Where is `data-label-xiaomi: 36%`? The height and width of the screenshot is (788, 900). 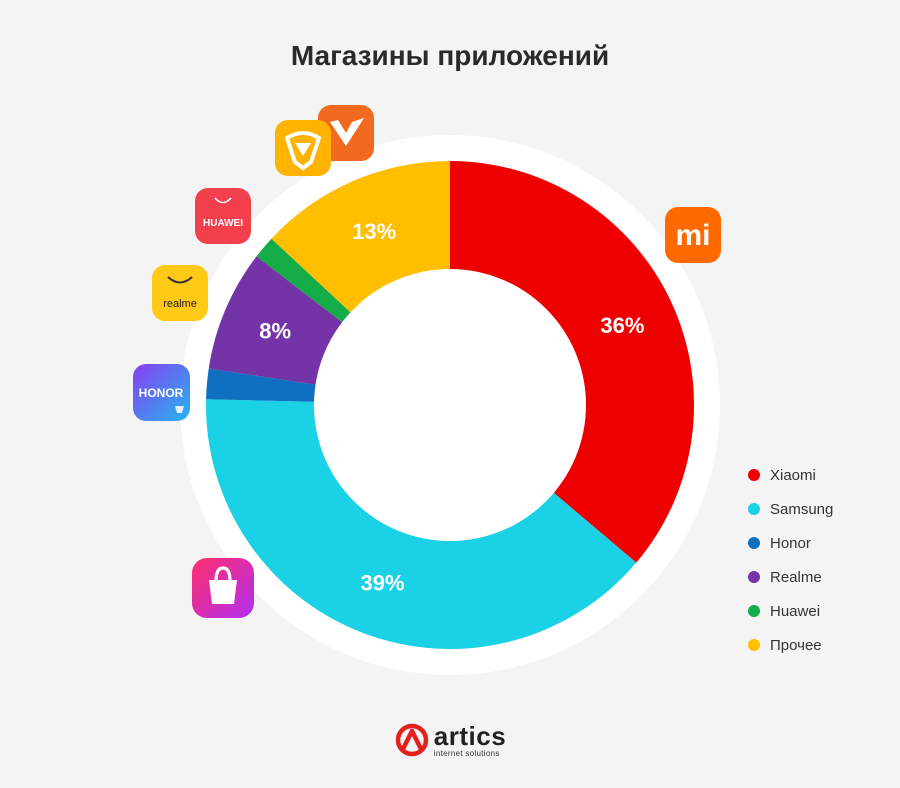 data-label-xiaomi: 36% is located at coordinates (622, 325).